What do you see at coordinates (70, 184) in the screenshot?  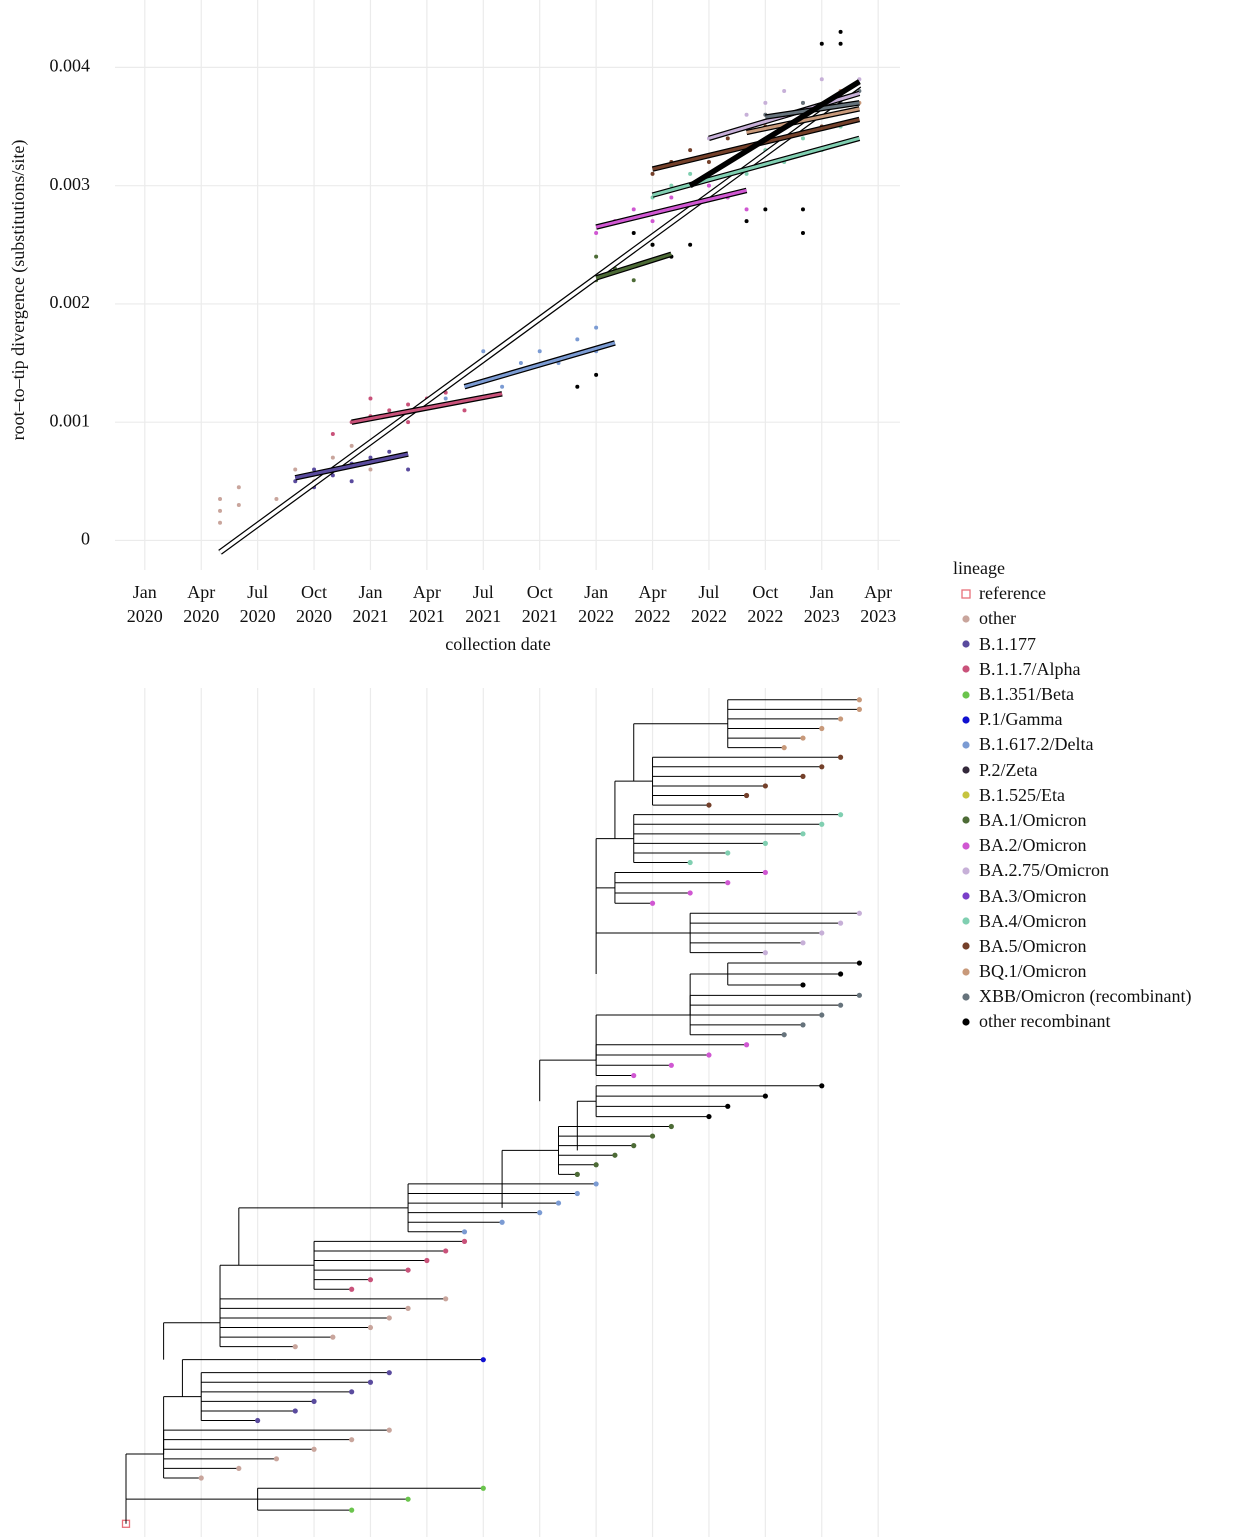 I see `y-tick-label: 0.003` at bounding box center [70, 184].